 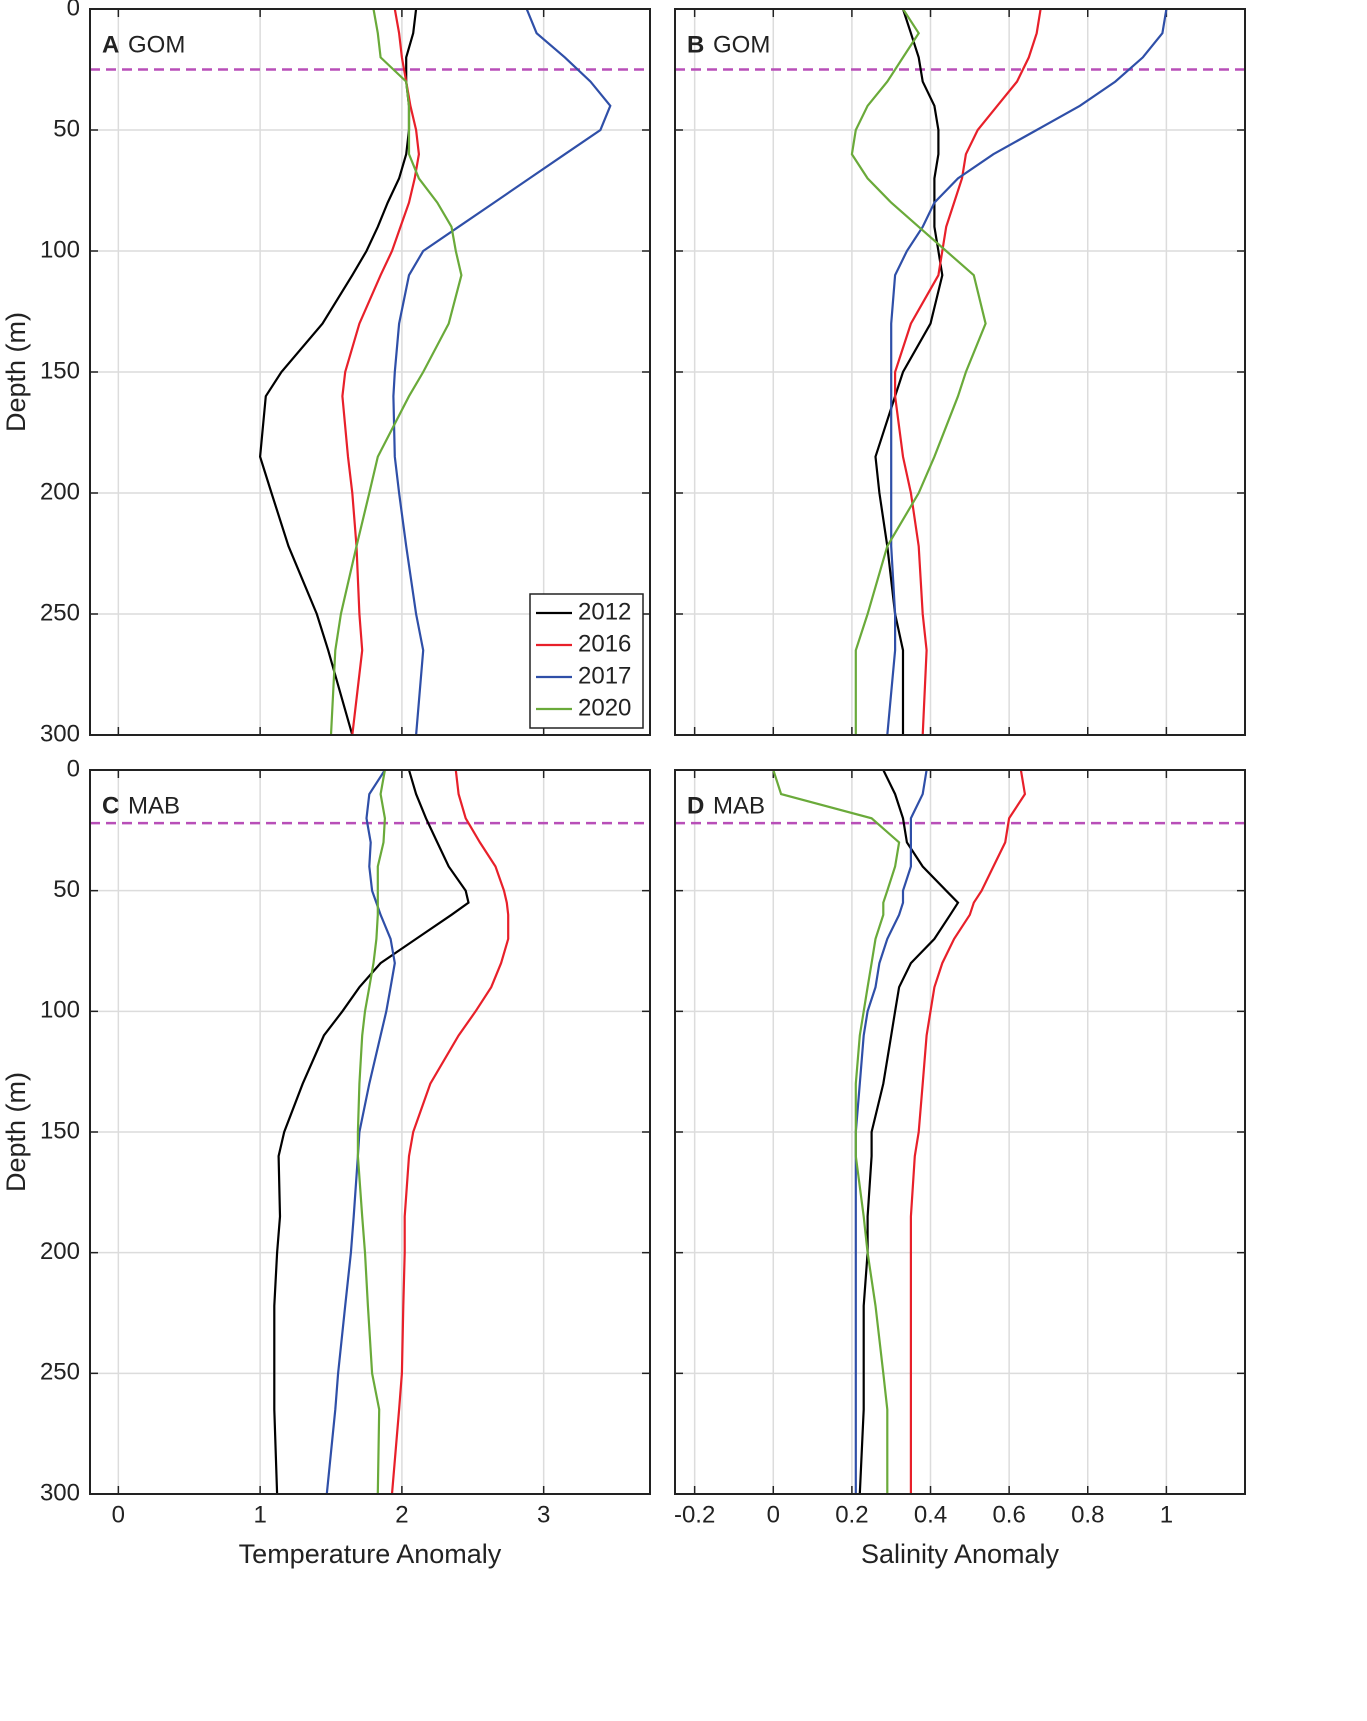 What do you see at coordinates (960, 1554) in the screenshot?
I see `x-axis-label: Salinity Anomaly` at bounding box center [960, 1554].